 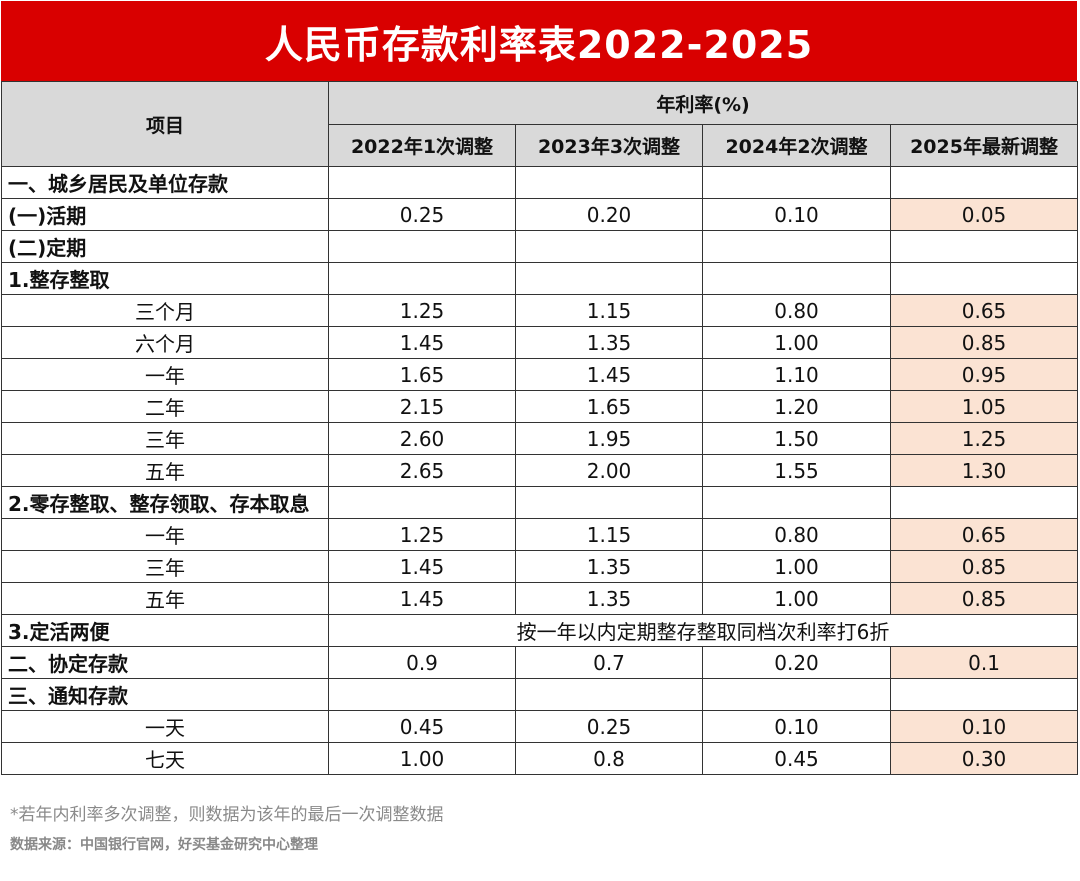 What do you see at coordinates (165, 438) in the screenshot?
I see `row-label: 三年` at bounding box center [165, 438].